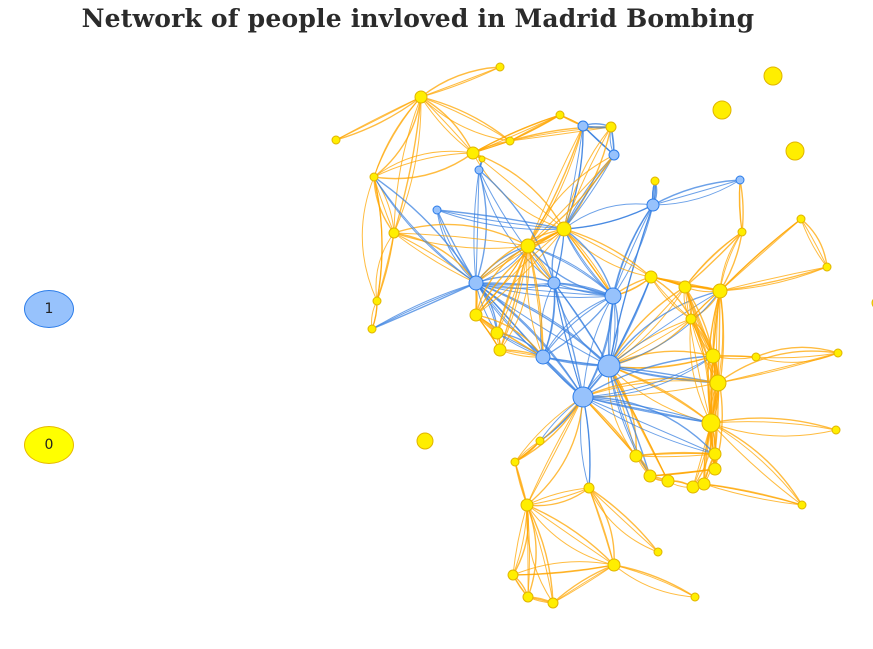 The image size is (873, 649). Describe the element at coordinates (49, 445) in the screenshot. I see `legend-group-0: 0` at that location.